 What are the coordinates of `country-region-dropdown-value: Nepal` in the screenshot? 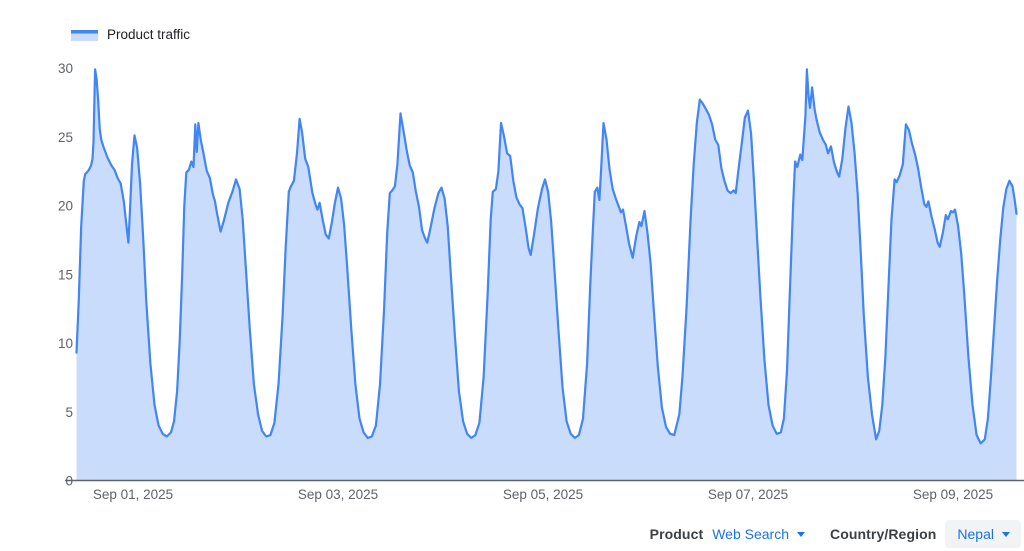 It's located at (975, 534).